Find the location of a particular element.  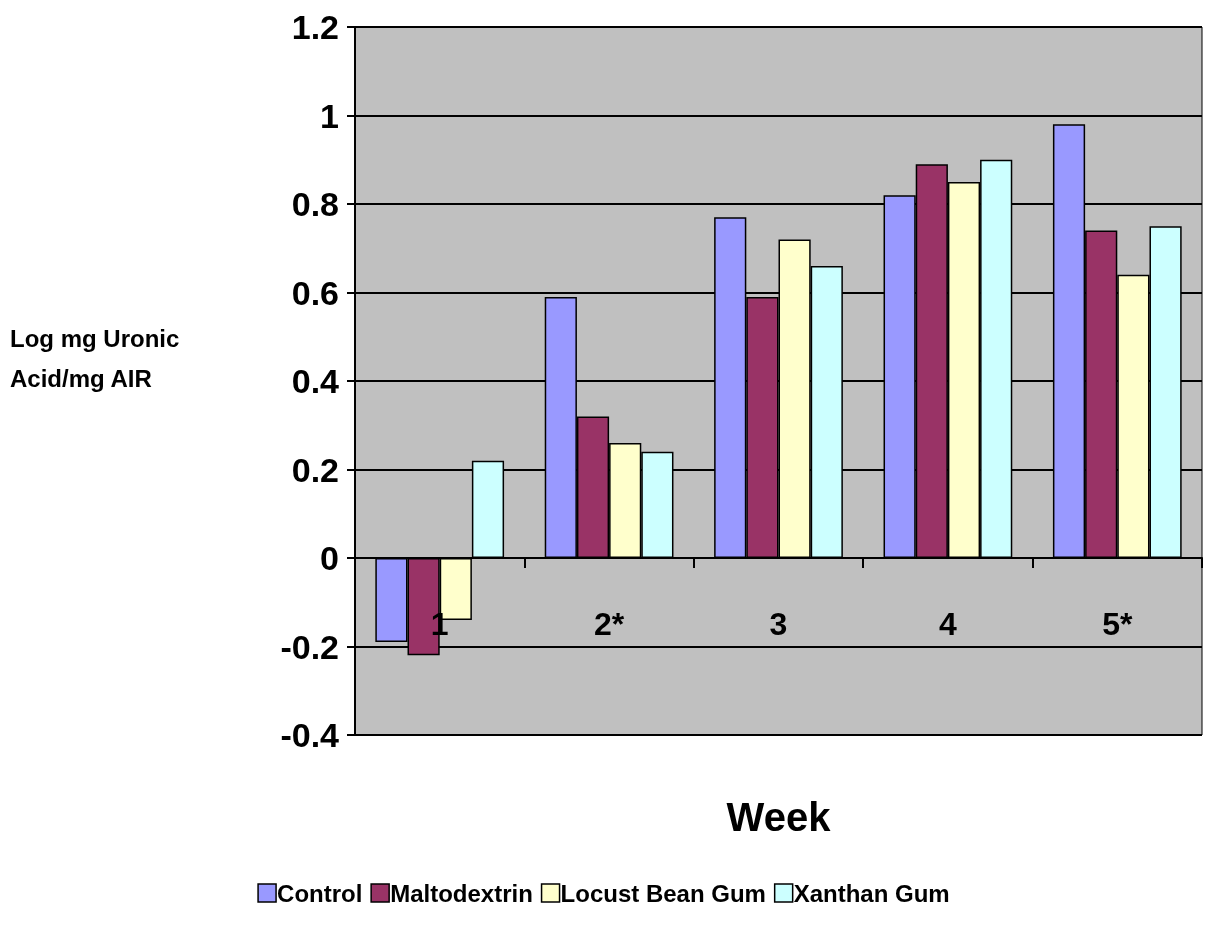

x-tick-label: 2* is located at coordinates (609, 624).